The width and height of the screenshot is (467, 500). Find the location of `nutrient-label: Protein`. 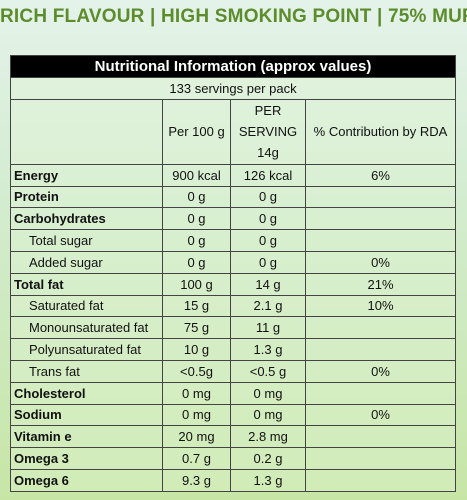

nutrient-label: Protein is located at coordinates (86, 197).